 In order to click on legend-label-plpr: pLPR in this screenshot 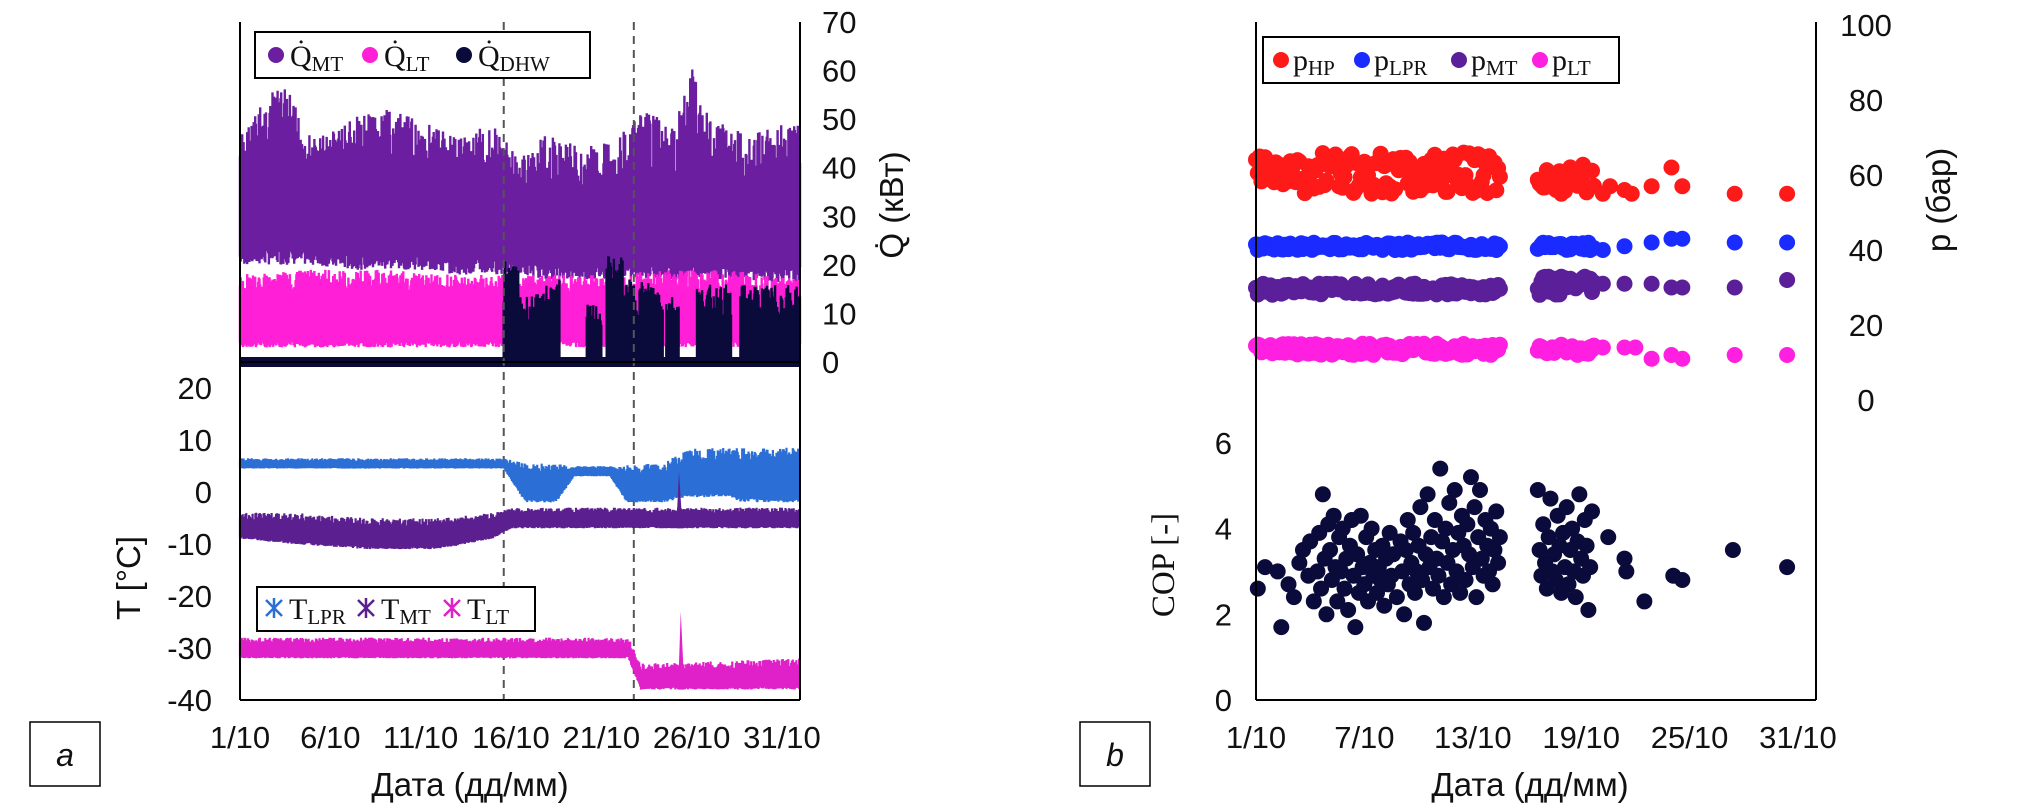, I will do `click(1401, 62)`.